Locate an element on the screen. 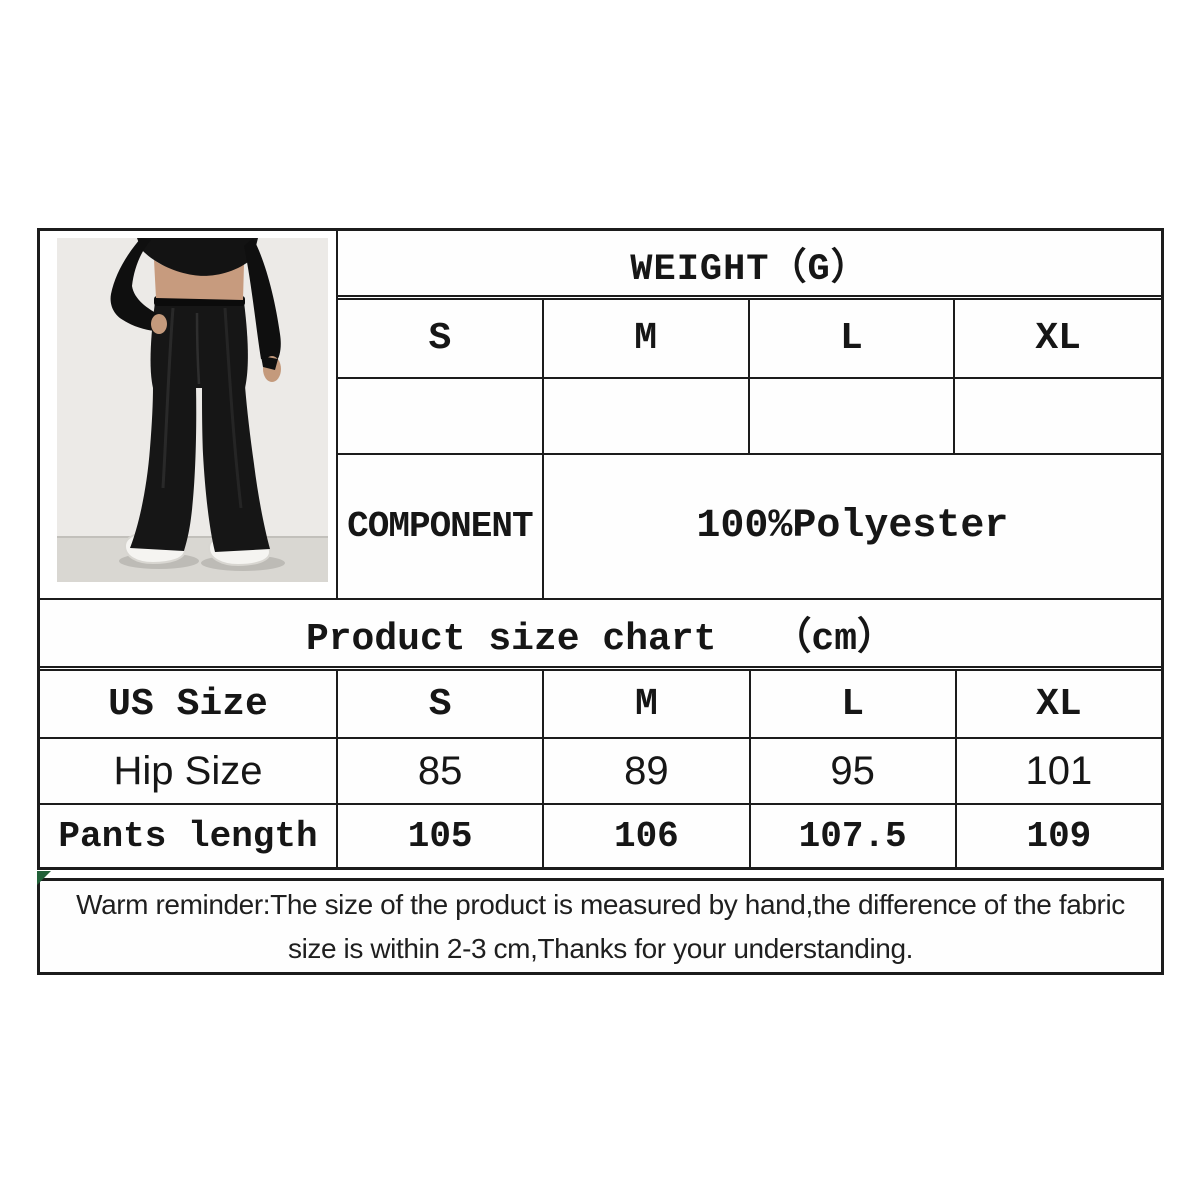 The image size is (1200, 1200). component-value: 100%Polyester is located at coordinates (852, 526).